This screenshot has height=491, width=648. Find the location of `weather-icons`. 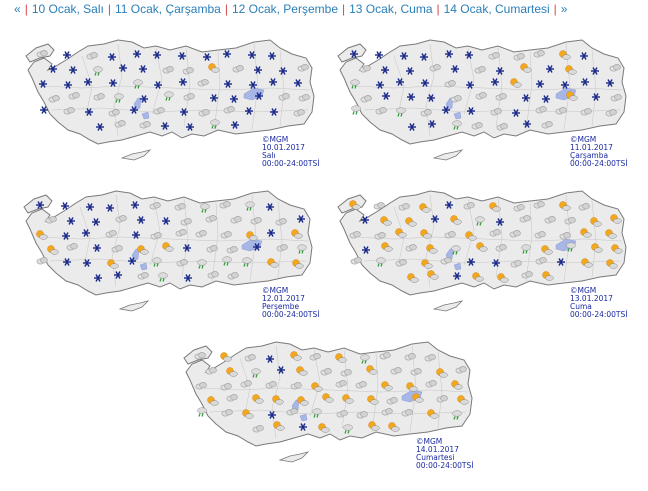

weather-icons is located at coordinates (173, 90).